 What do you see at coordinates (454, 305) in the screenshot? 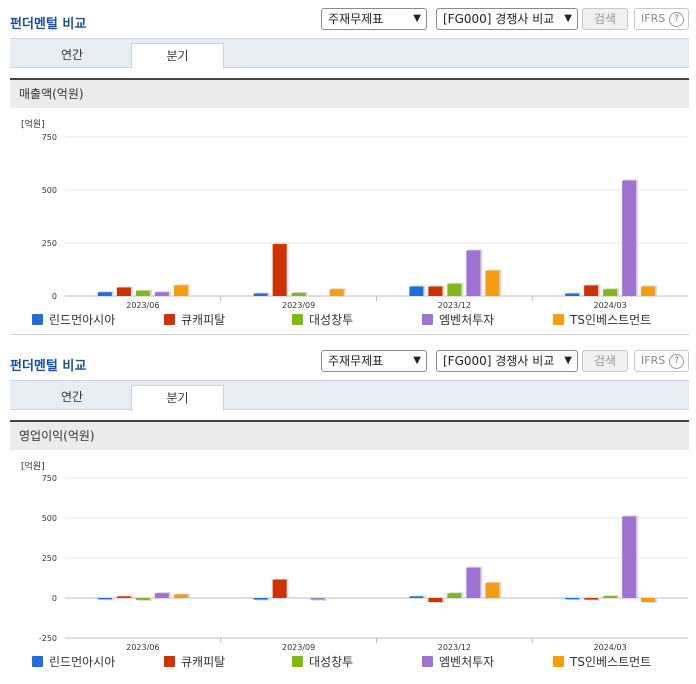
I see `x-tick-label: 2023/12` at bounding box center [454, 305].